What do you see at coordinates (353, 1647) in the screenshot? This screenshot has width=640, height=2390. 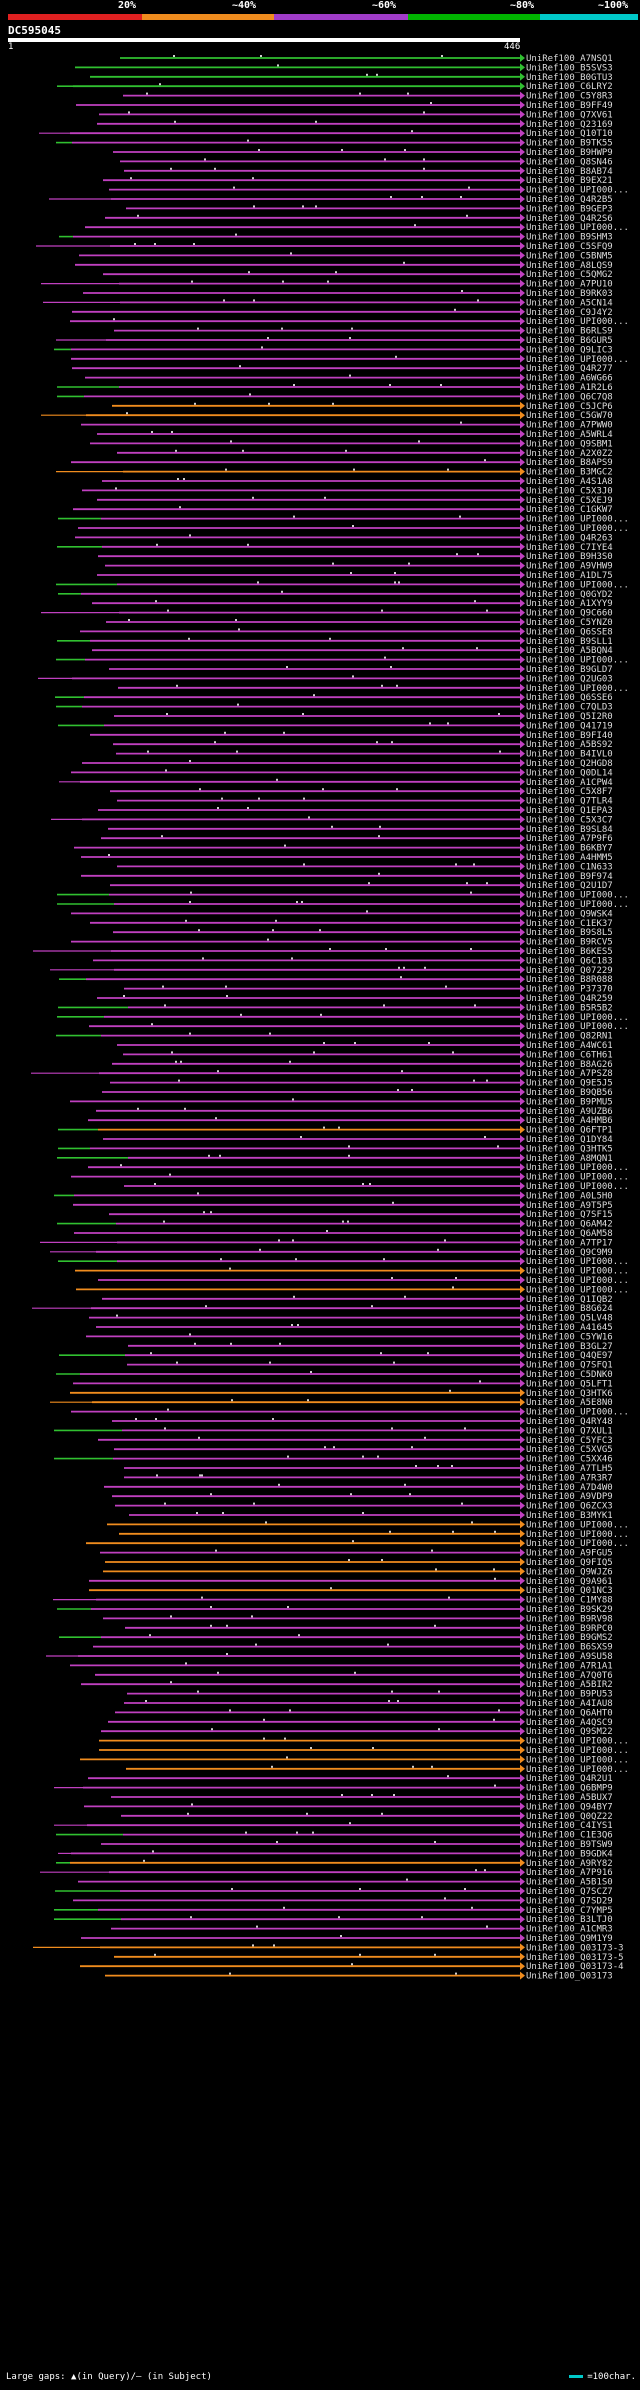 I see `hit-row: UniRef100_B6SXS9` at bounding box center [353, 1647].